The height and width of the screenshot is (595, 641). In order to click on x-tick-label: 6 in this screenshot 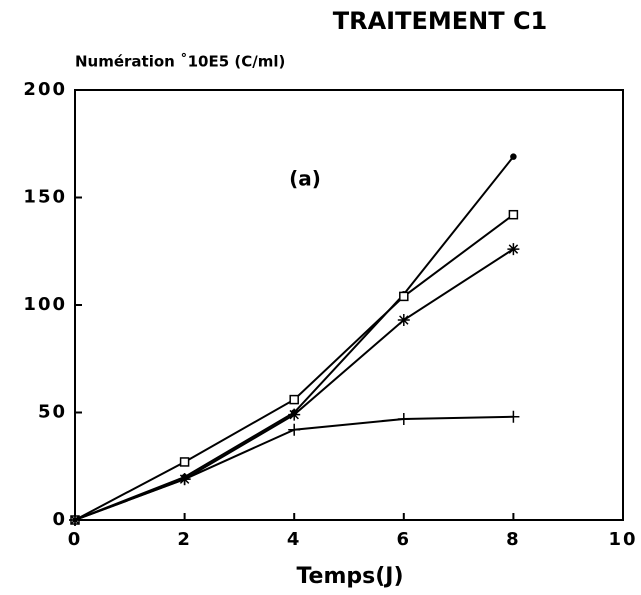, I will do `click(404, 539)`.